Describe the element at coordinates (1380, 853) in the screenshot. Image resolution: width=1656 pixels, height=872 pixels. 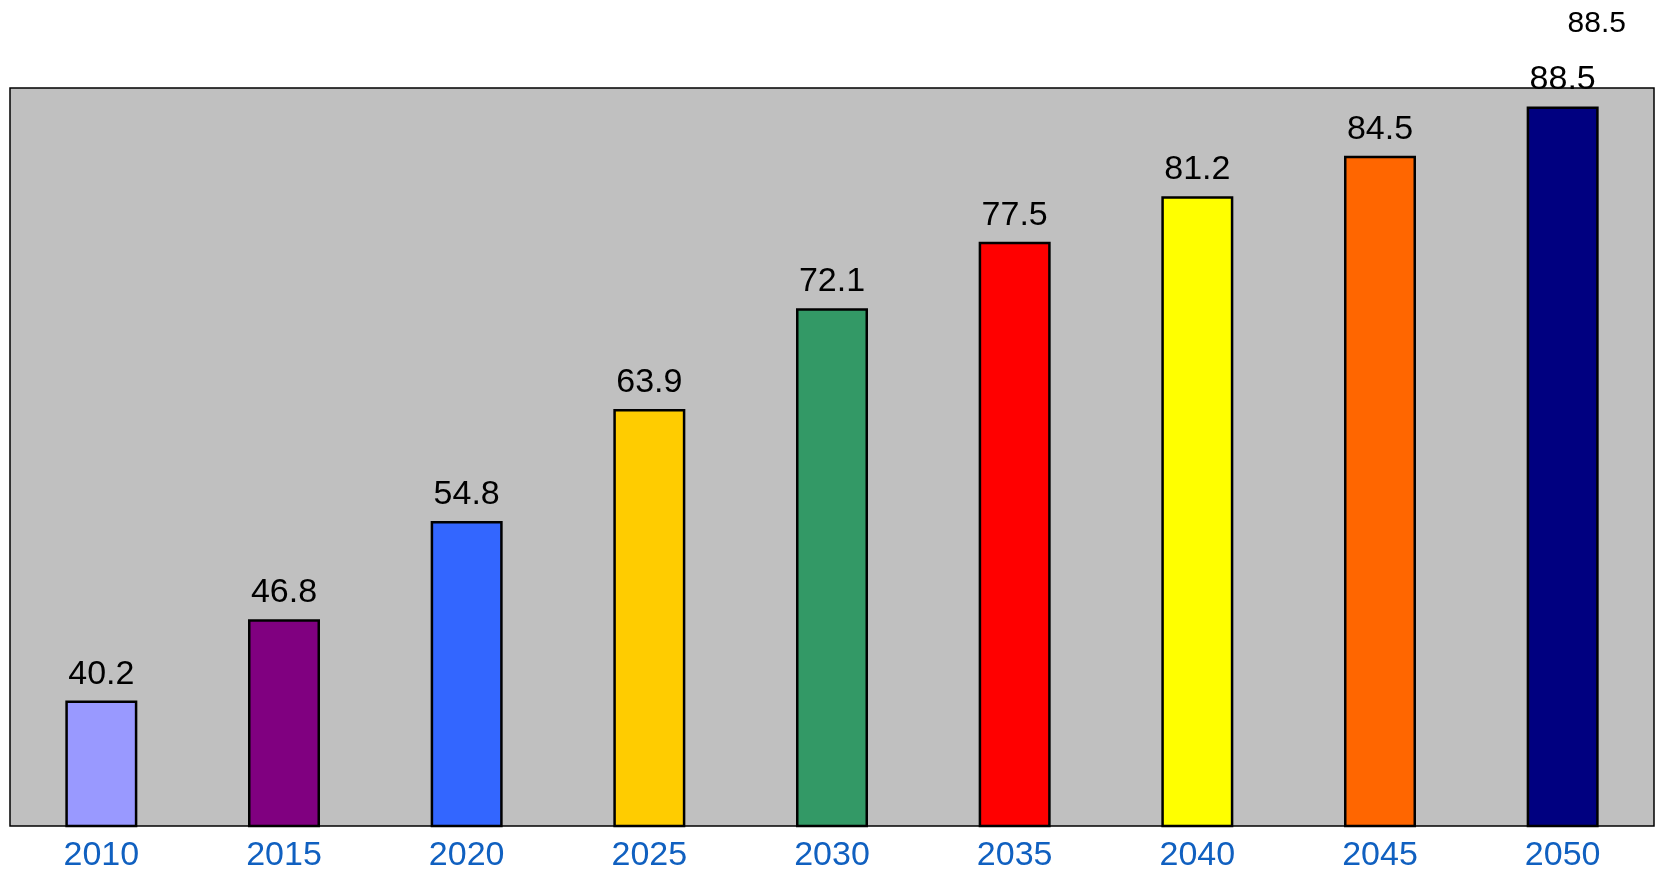
I see `x-tick-label: 2045` at that location.